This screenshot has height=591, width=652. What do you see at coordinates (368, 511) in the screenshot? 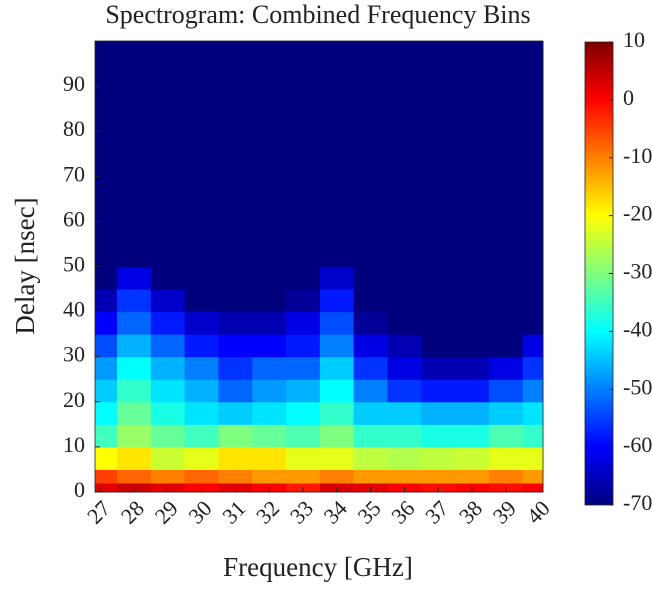
I see `x-tick-label: 35` at bounding box center [368, 511].